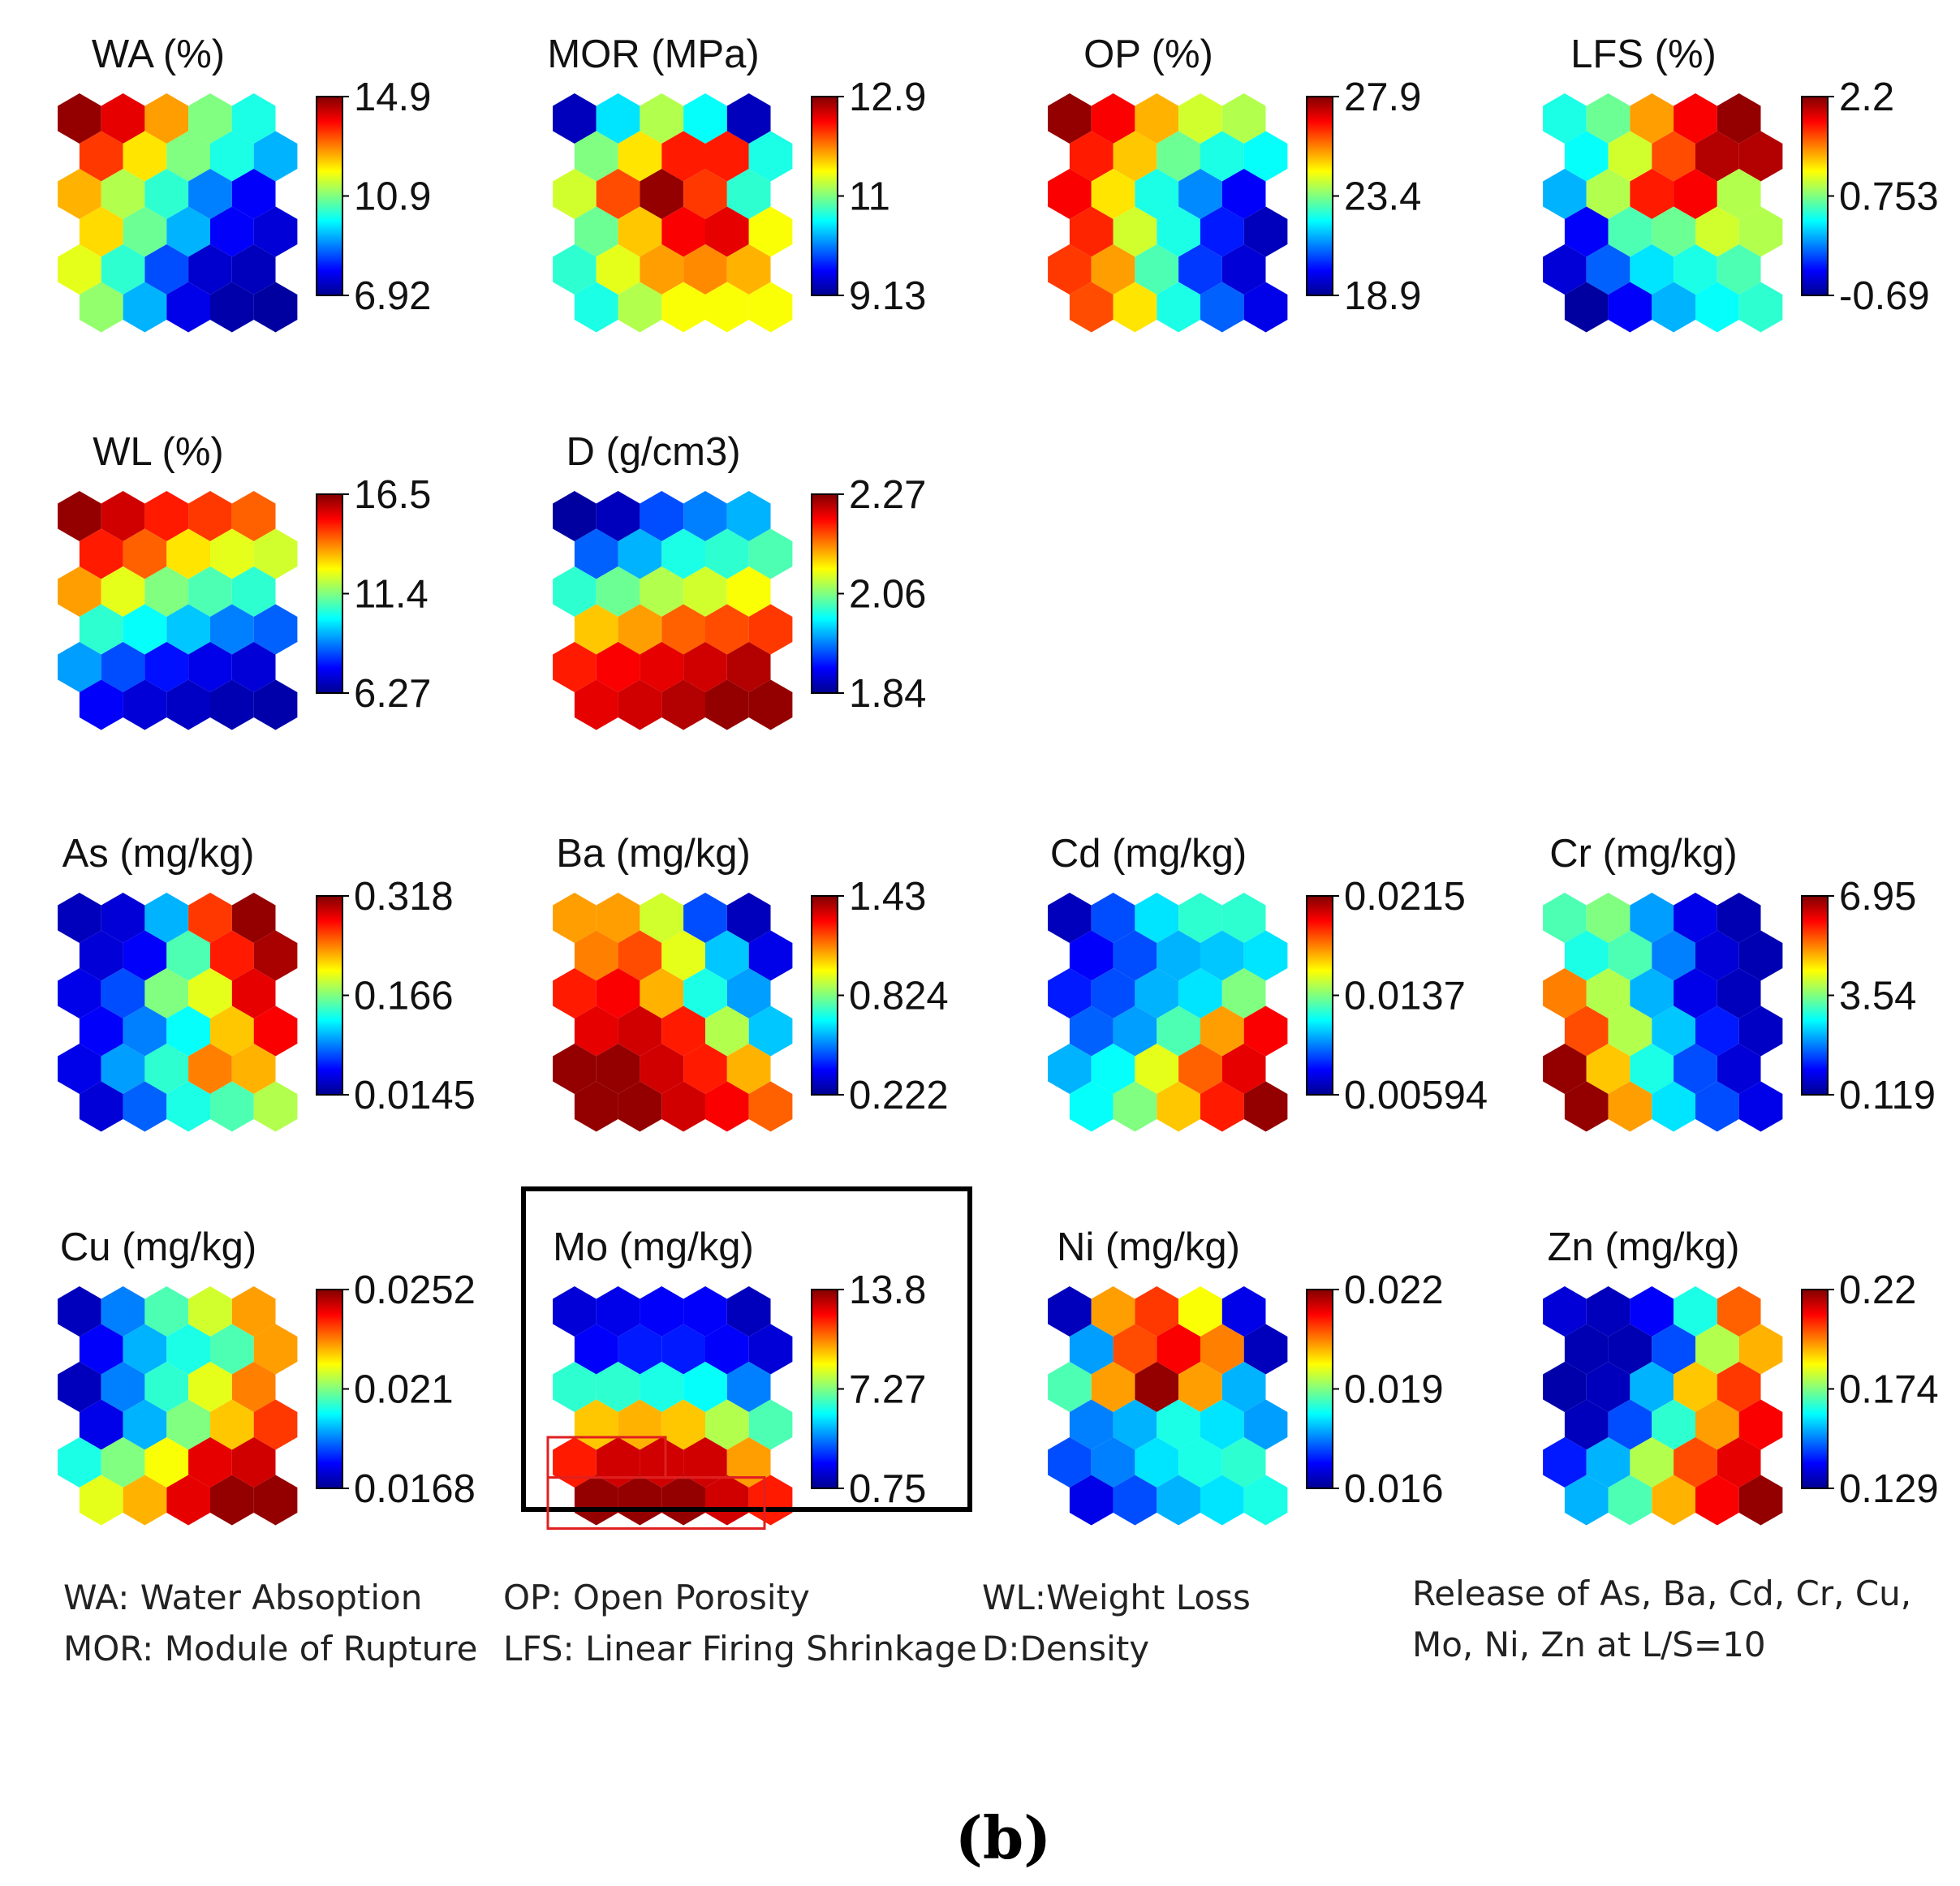  Describe the element at coordinates (393, 296) in the screenshot. I see `colorbar-tick-min: 6.92` at that location.